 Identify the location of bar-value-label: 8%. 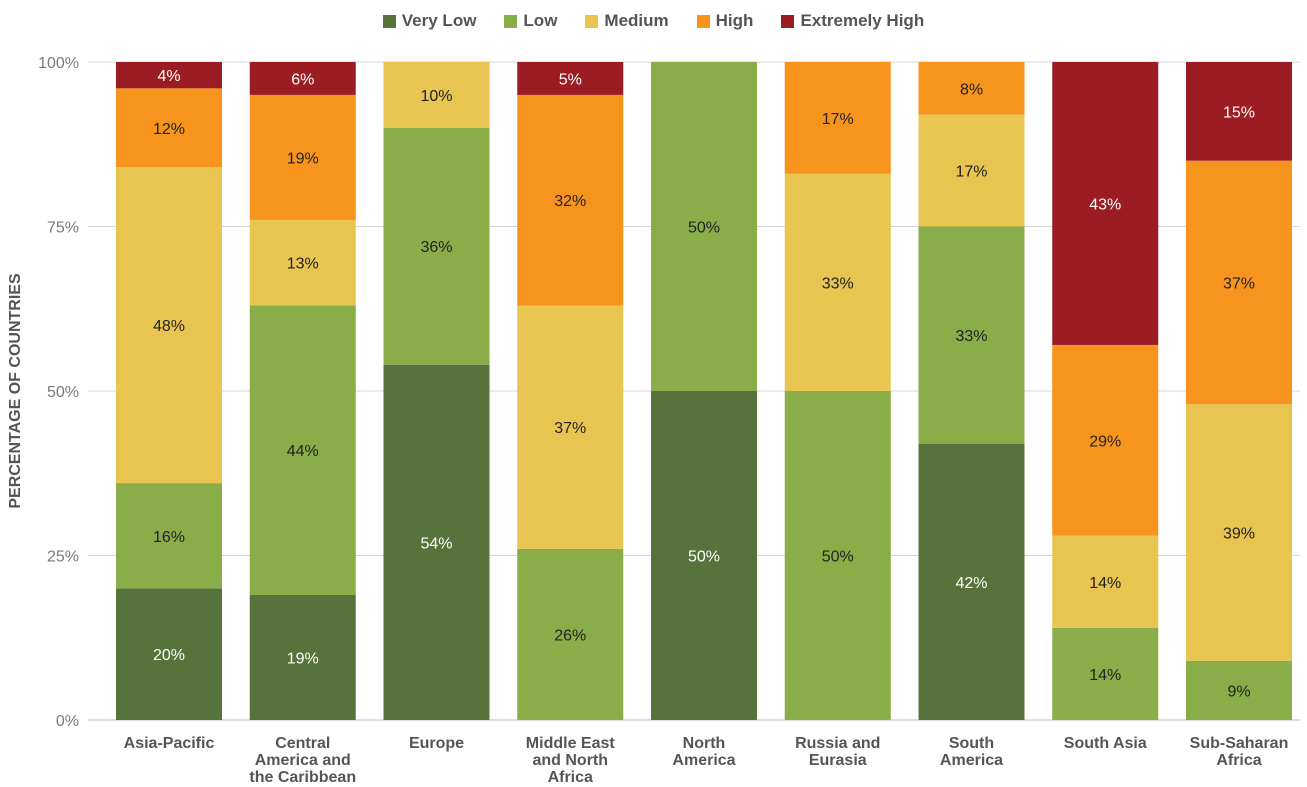
(971, 89).